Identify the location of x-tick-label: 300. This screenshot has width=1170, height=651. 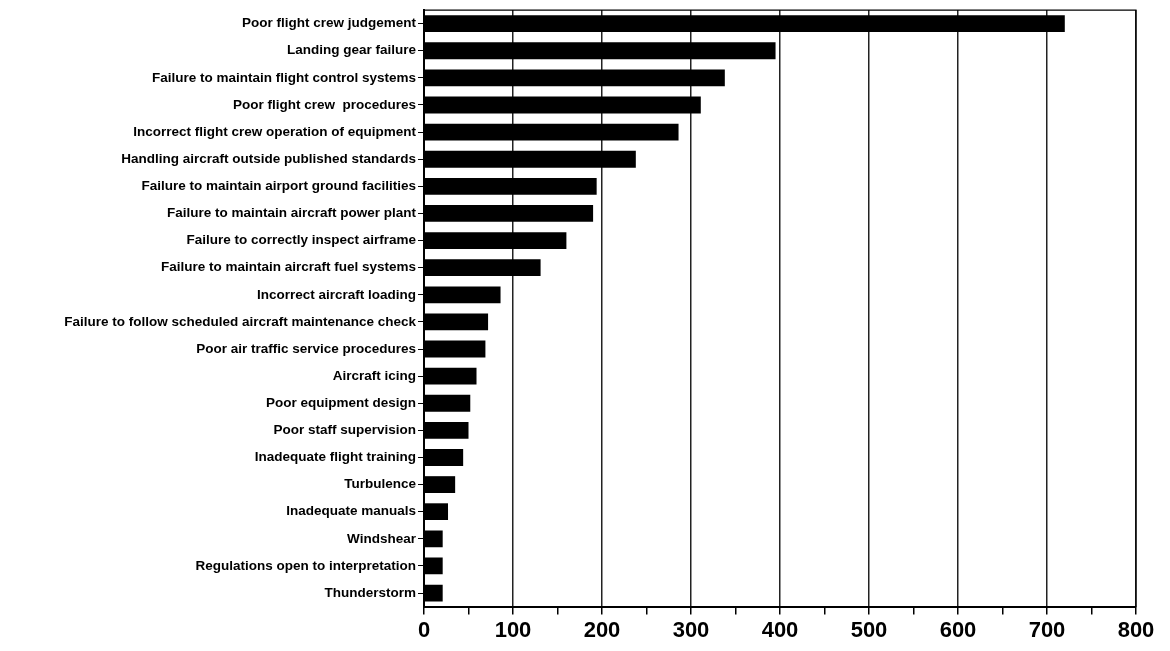
(691, 629).